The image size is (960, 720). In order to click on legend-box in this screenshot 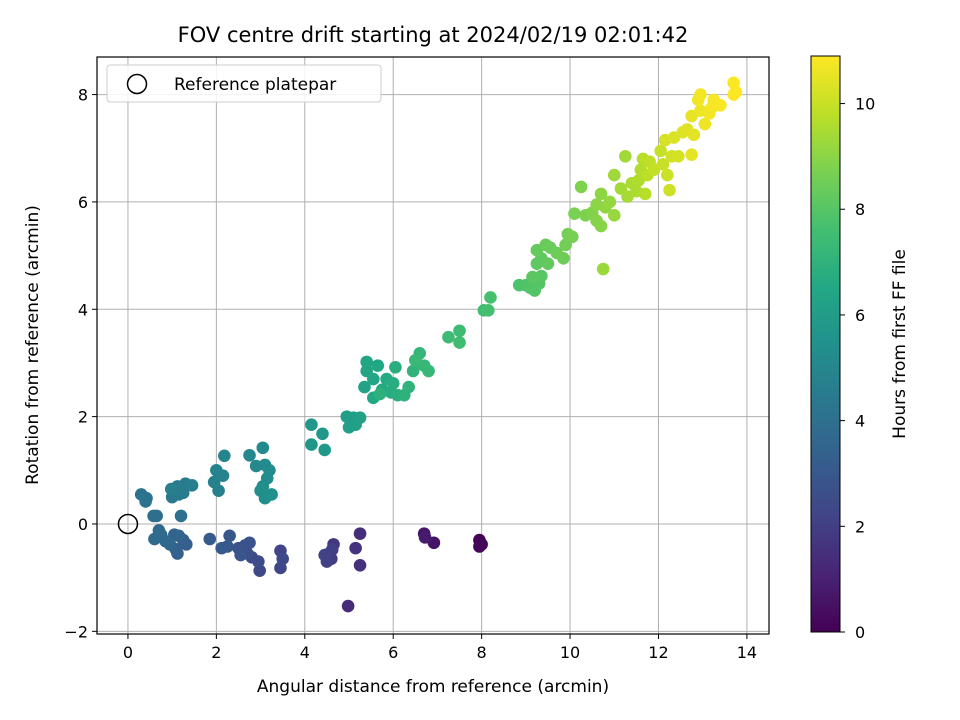, I will do `click(244, 83)`.